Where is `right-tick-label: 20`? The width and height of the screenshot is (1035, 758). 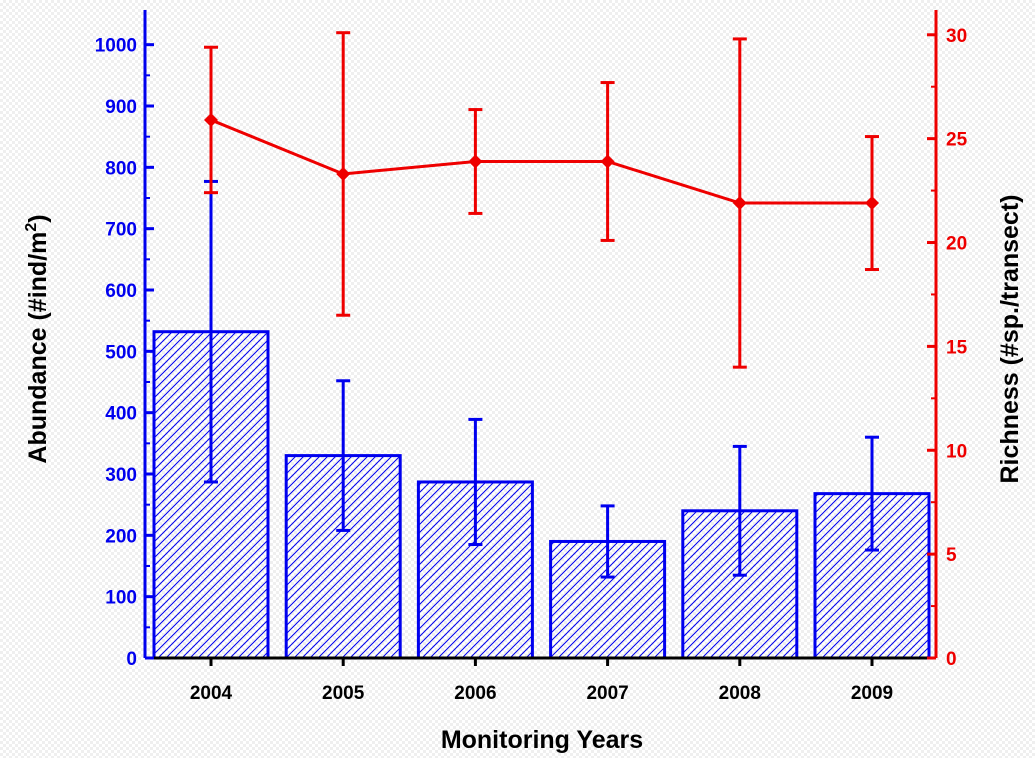
right-tick-label: 20 is located at coordinates (956, 244).